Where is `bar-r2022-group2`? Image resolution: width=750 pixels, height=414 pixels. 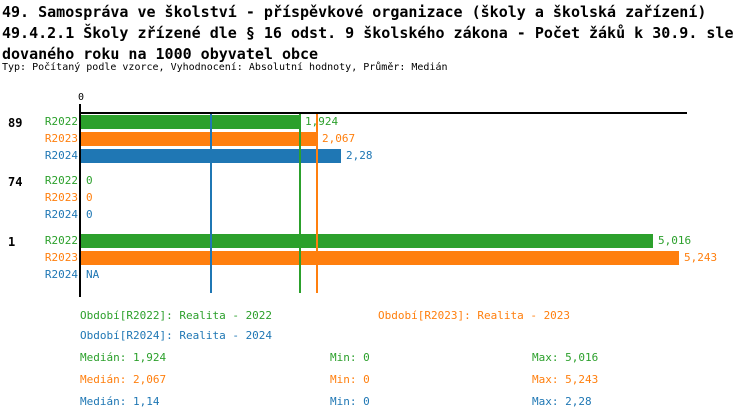
bar-r2022-group2 is located at coordinates (367, 241).